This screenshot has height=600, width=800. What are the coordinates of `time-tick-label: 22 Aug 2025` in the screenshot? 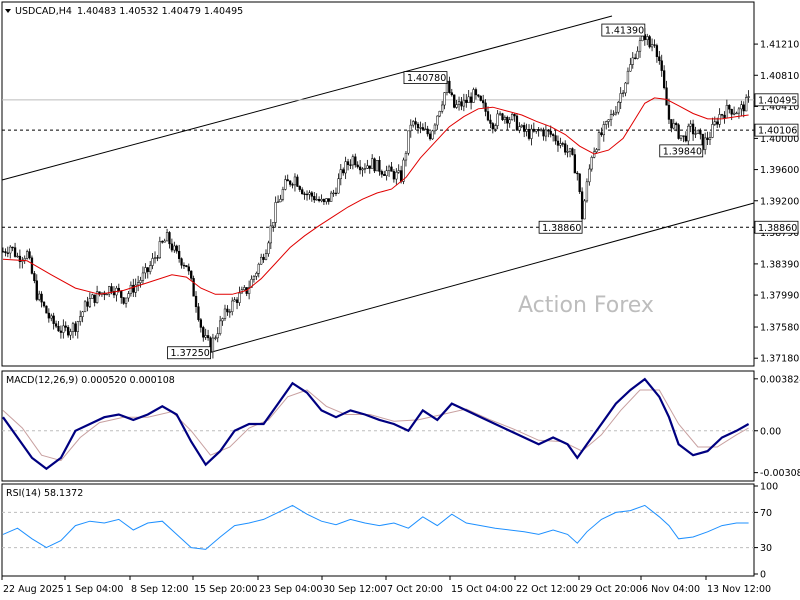 It's located at (33, 589).